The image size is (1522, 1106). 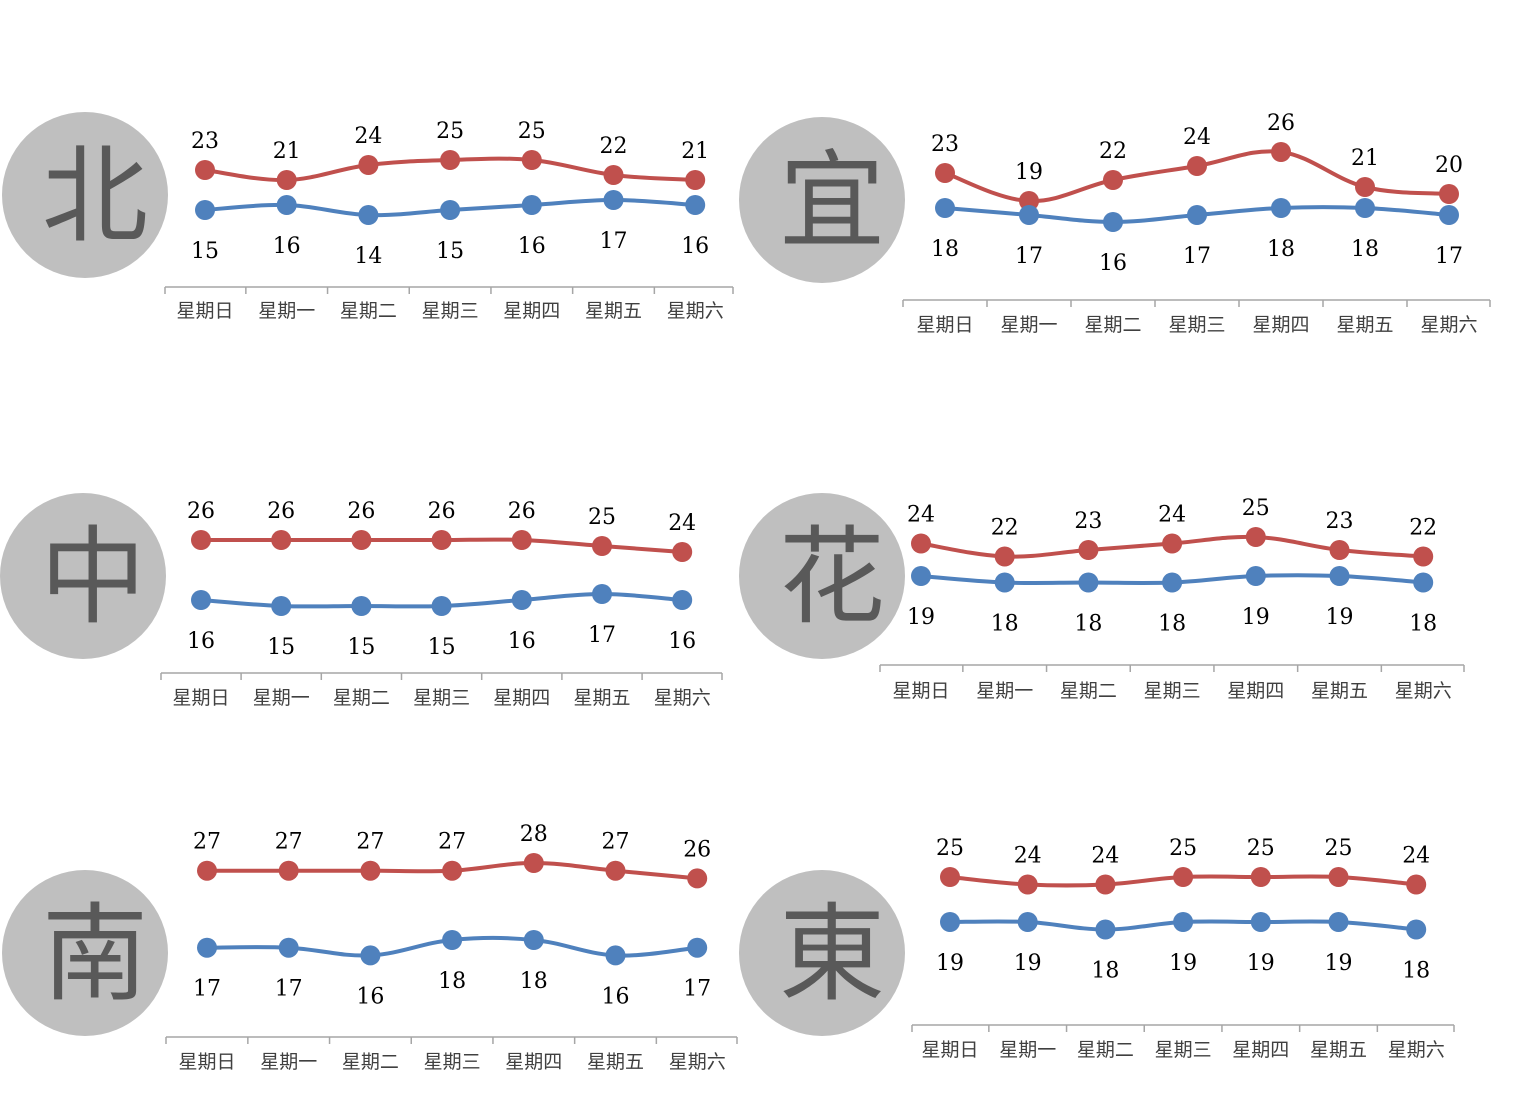 What do you see at coordinates (832, 577) in the screenshot?
I see `region-label: 花` at bounding box center [832, 577].